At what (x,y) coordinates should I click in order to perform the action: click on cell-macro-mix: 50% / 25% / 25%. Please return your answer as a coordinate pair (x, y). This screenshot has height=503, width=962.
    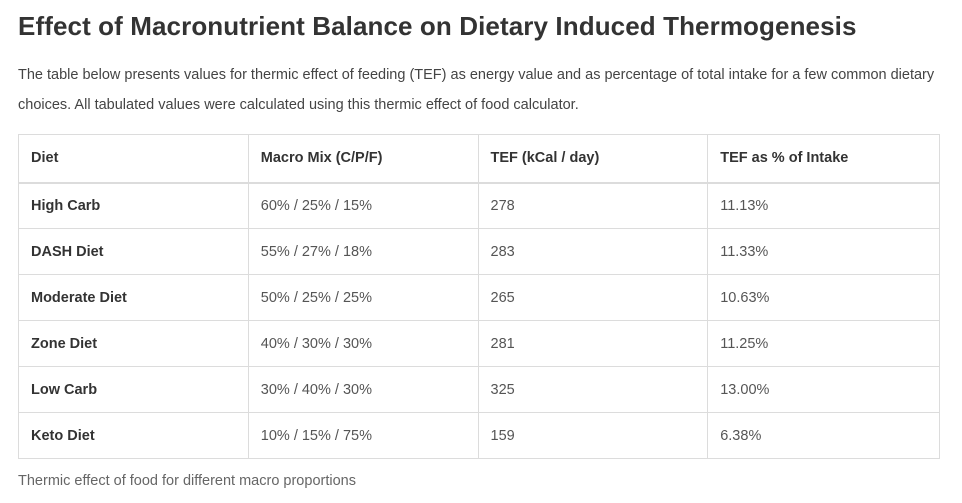
    Looking at the image, I should click on (363, 297).